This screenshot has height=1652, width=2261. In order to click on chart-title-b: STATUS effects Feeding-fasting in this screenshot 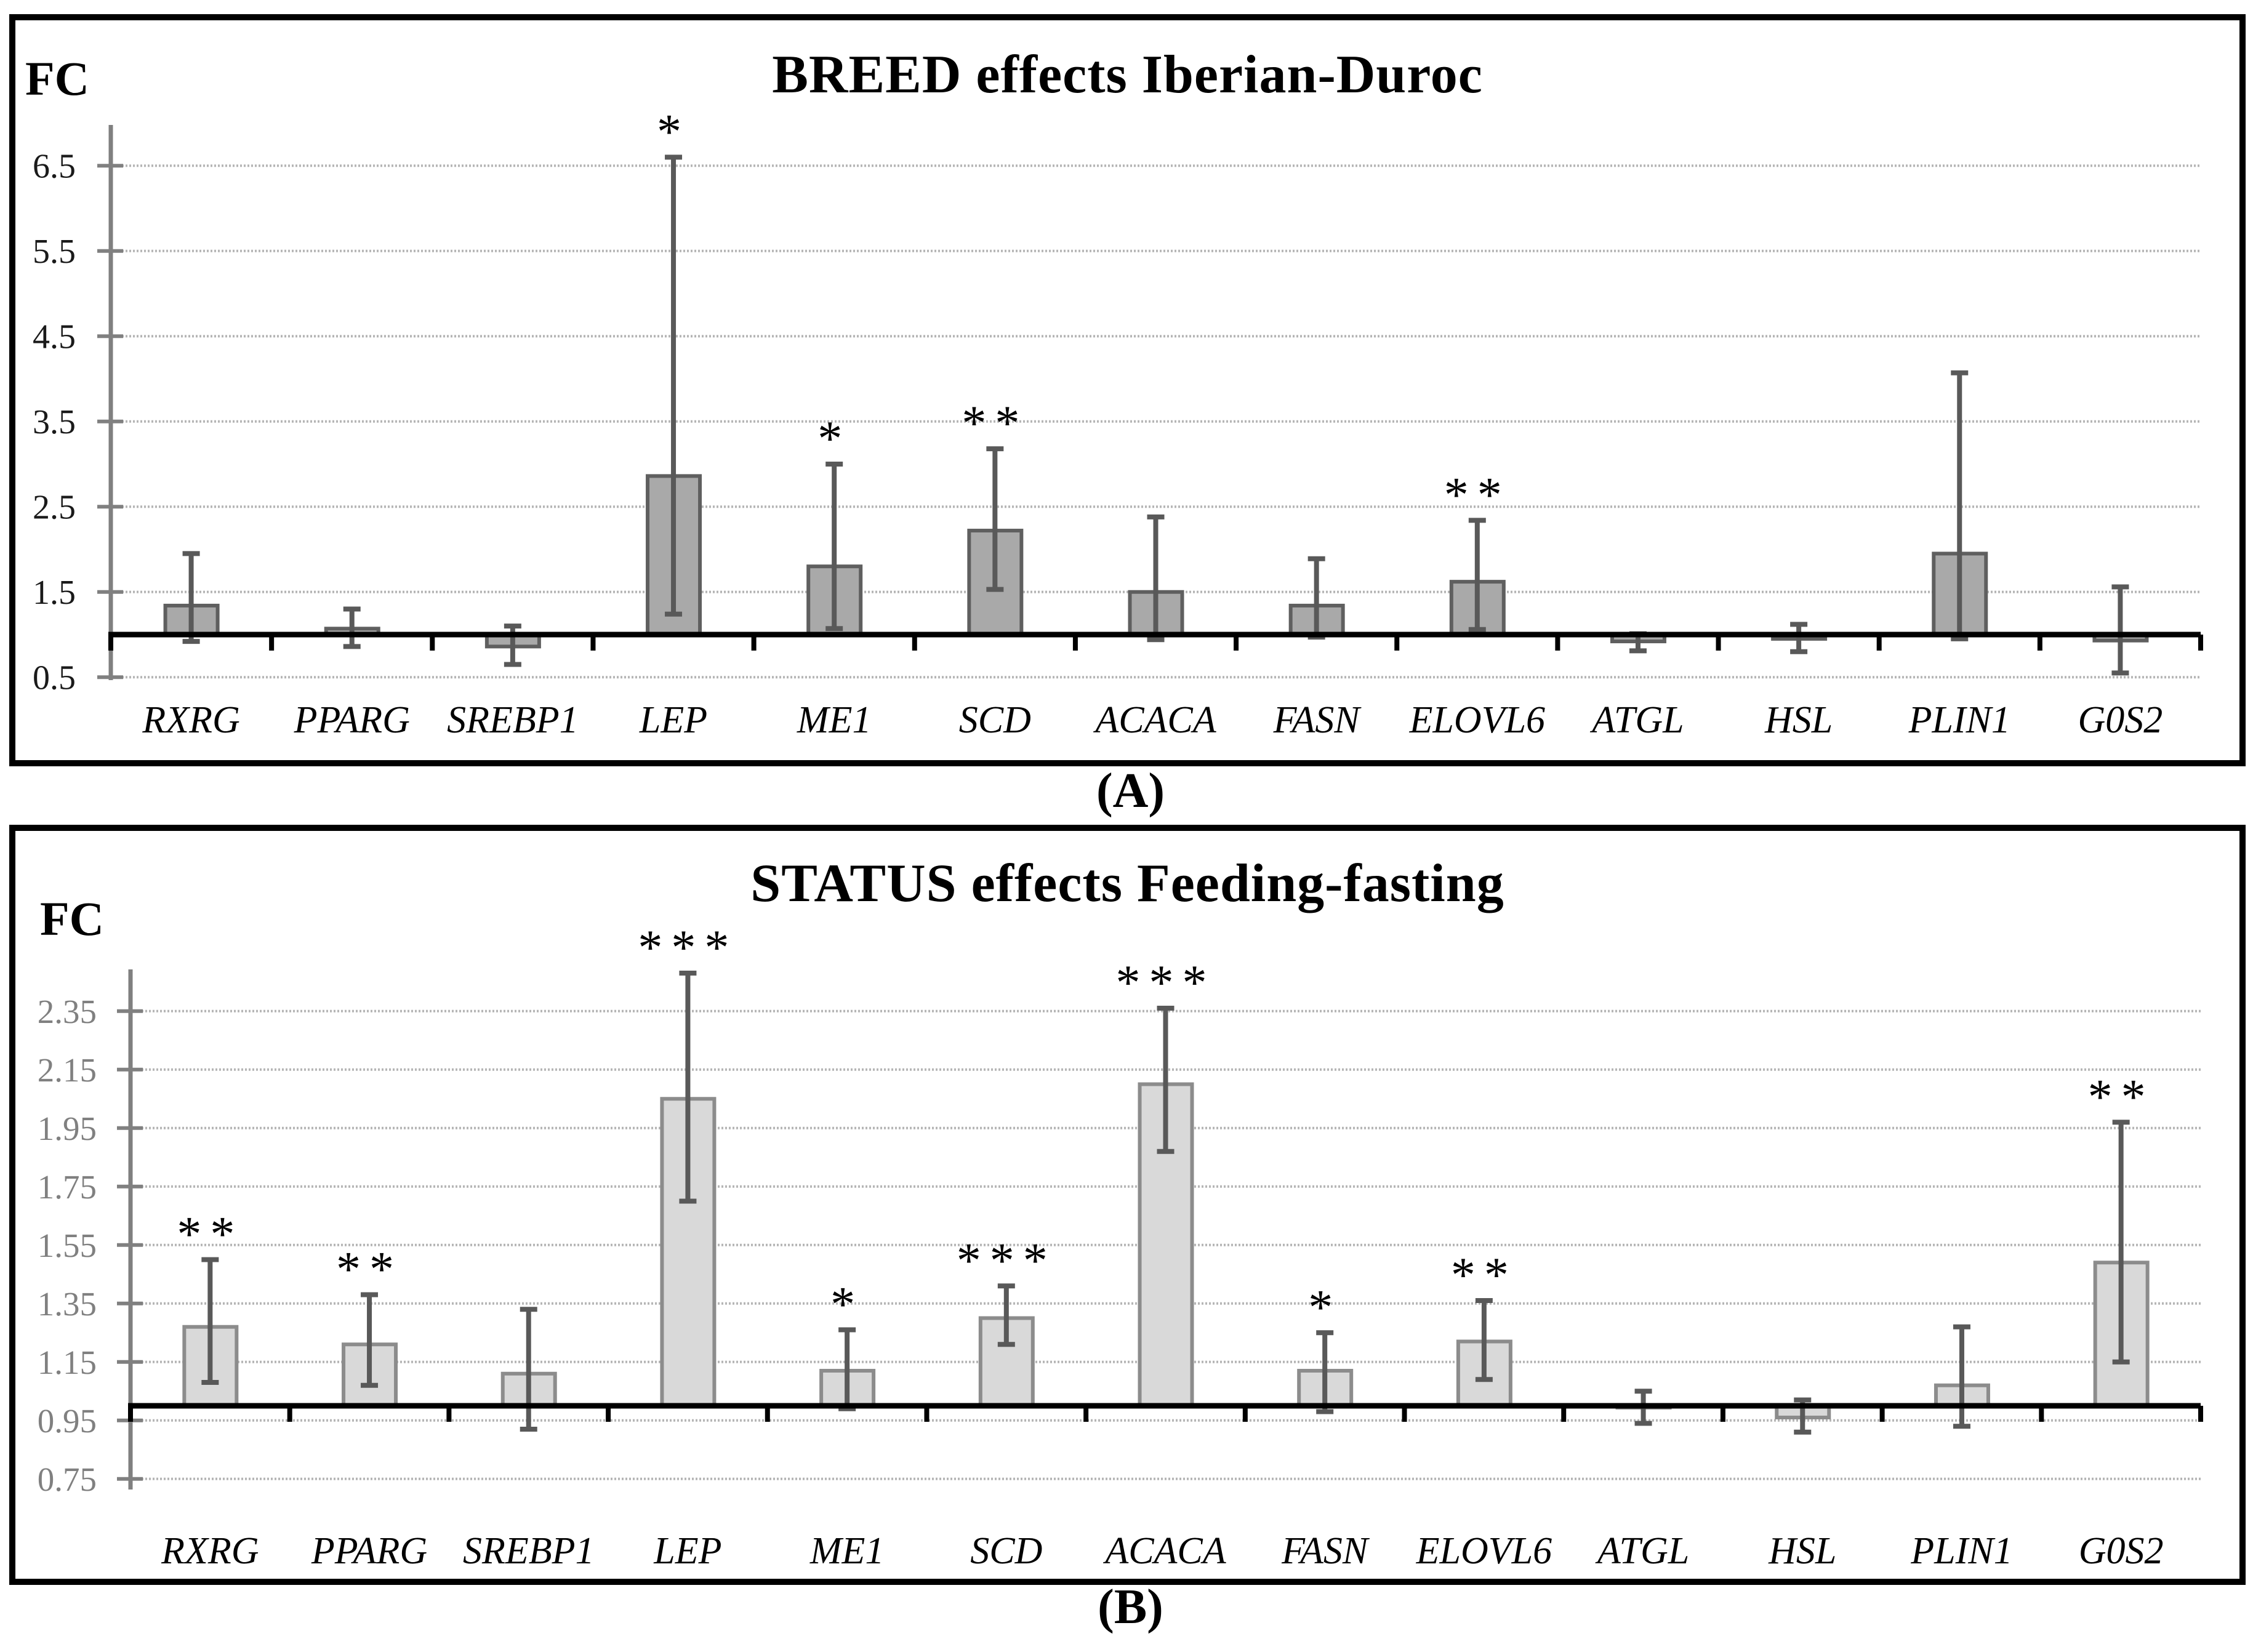, I will do `click(1127, 883)`.